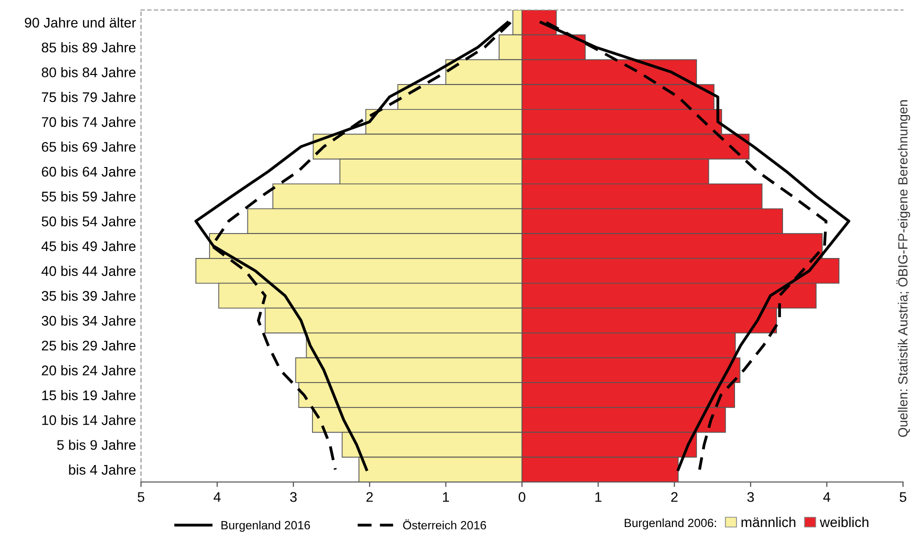 This screenshot has height=537, width=917. What do you see at coordinates (89, 72) in the screenshot?
I see `y-tick-label: 80 bis 84 Jahre` at bounding box center [89, 72].